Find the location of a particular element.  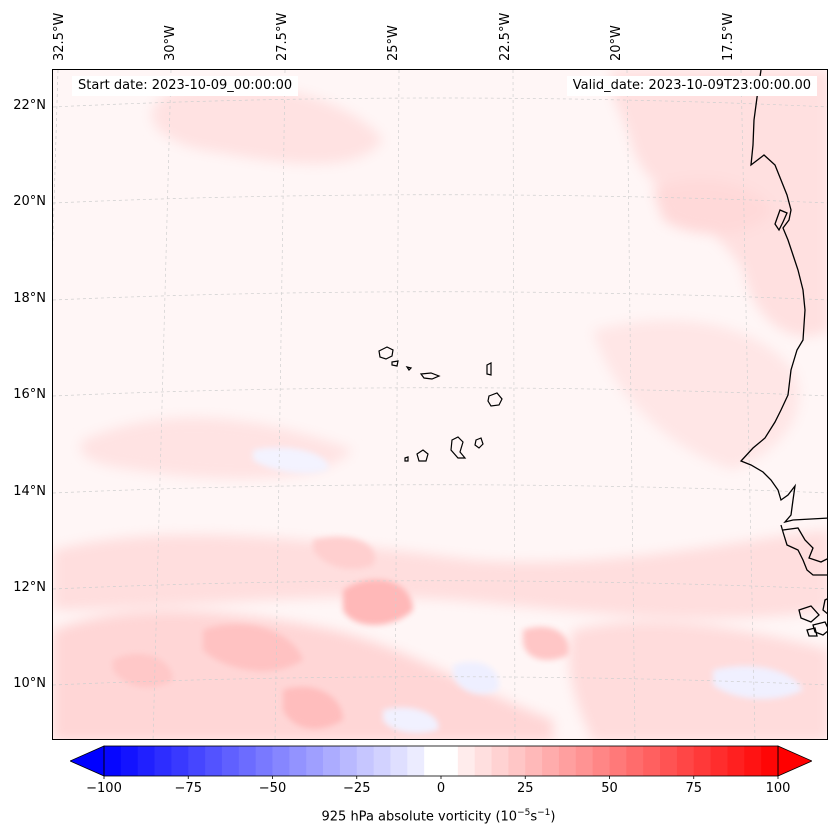

colorbar-title-prefix: 925 hPa absolute vorticity (10 is located at coordinates (419, 817).